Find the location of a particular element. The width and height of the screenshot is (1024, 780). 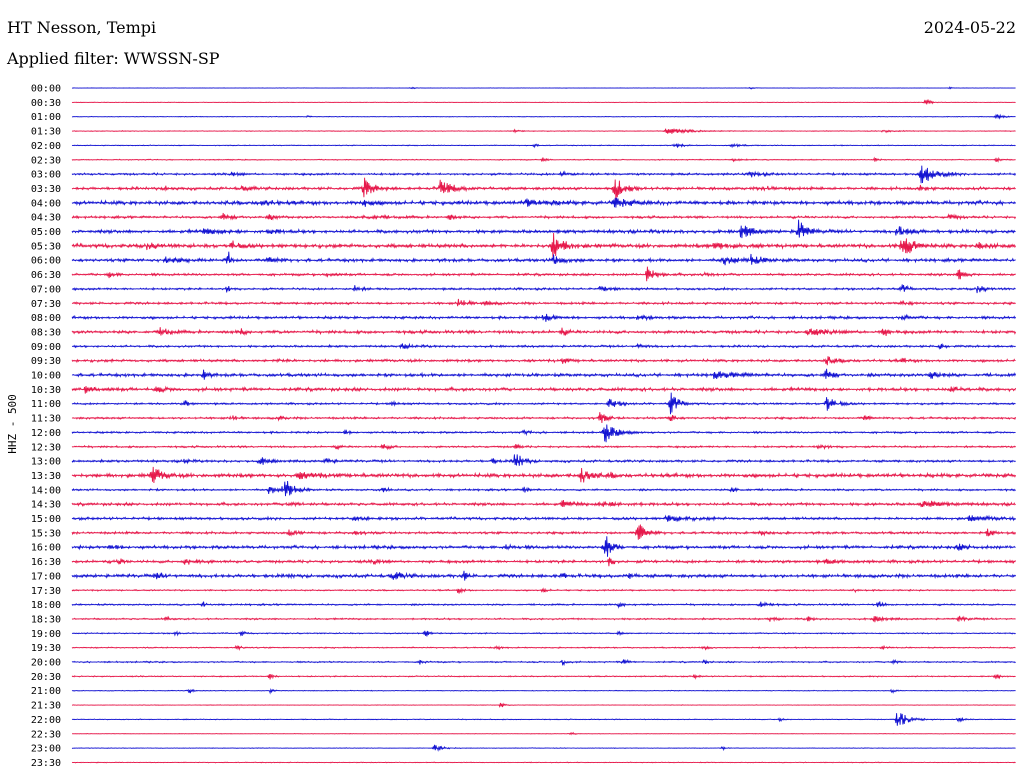

time-tick-label: 16:30 is located at coordinates (46, 562).